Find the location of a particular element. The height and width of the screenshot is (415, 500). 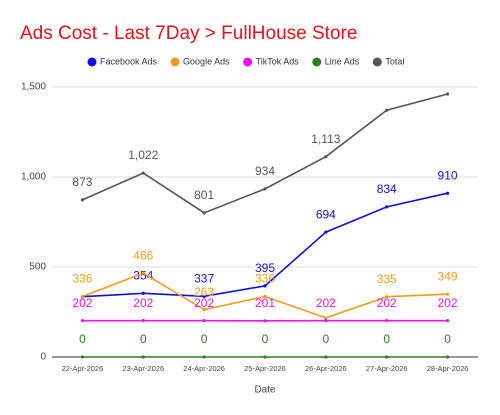

data-label: 934 is located at coordinates (265, 171).